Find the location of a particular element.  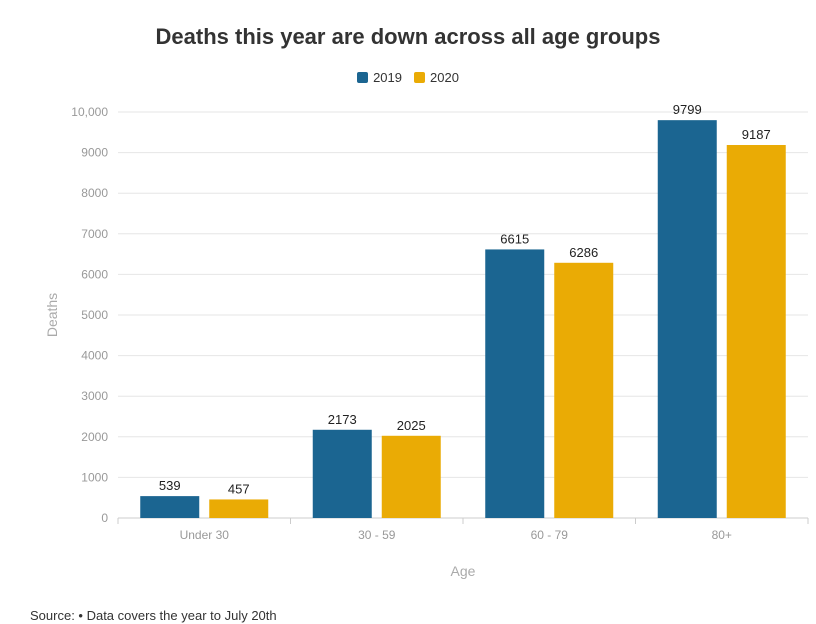

y-tick-label: 2000 is located at coordinates (94, 437).